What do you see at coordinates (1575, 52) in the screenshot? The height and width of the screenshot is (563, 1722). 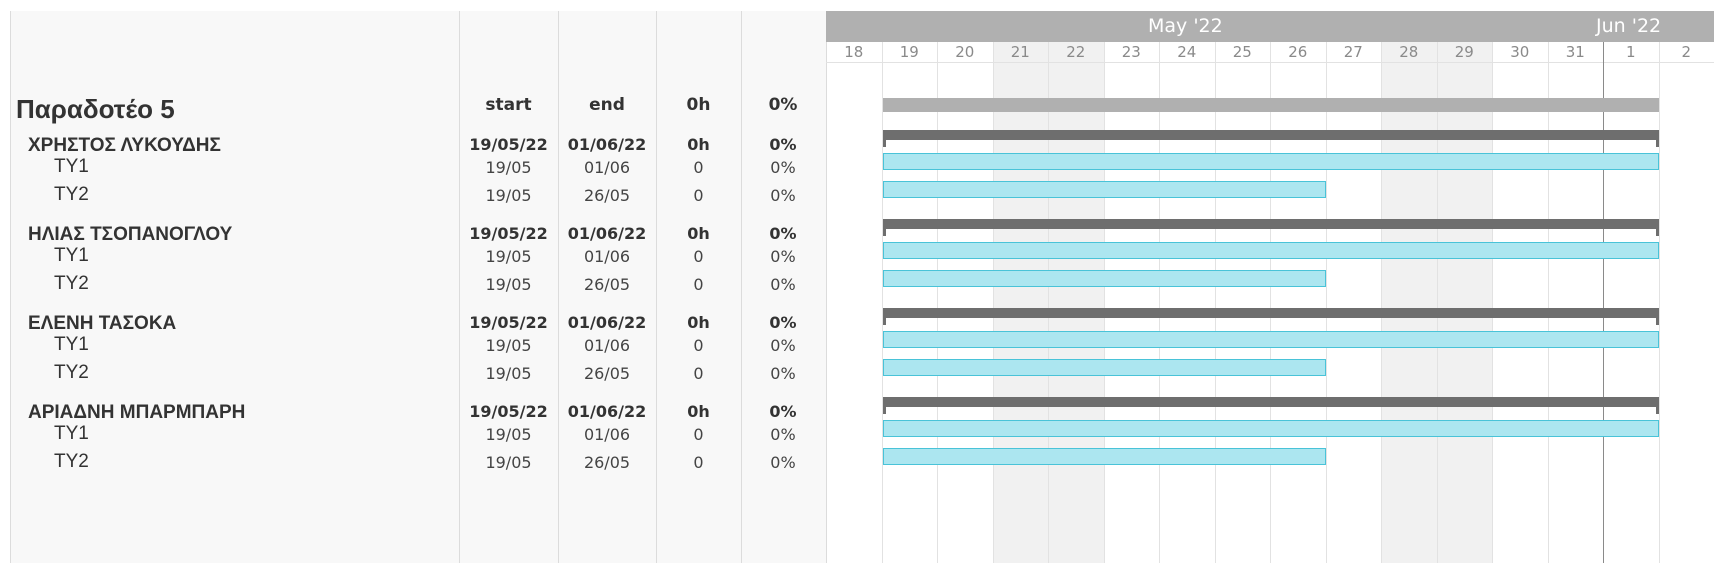 I see `day-label: 31` at bounding box center [1575, 52].